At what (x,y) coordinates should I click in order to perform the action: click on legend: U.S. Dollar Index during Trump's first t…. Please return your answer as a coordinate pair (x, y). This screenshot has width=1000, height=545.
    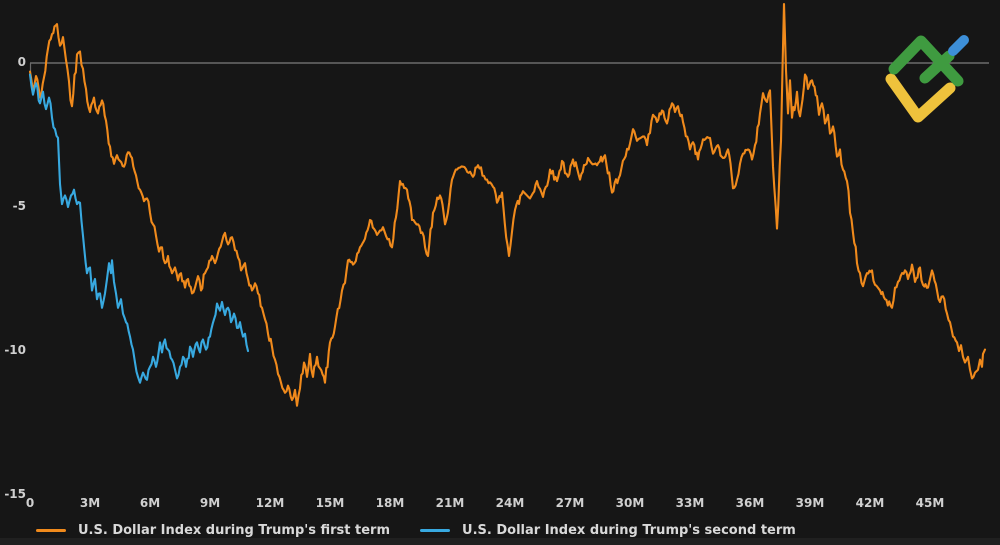
    Looking at the image, I should click on (416, 530).